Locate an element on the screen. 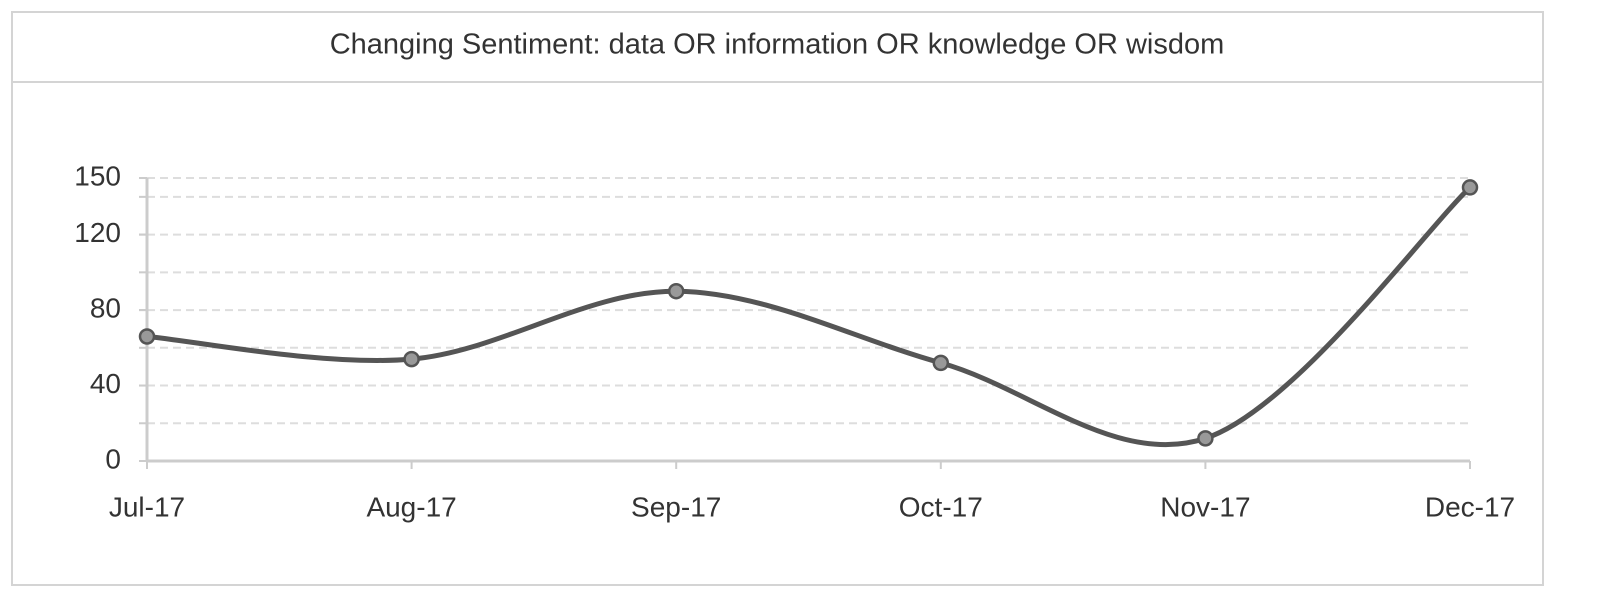 The height and width of the screenshot is (612, 1600). x-tick-label: Nov-17 is located at coordinates (1205, 506).